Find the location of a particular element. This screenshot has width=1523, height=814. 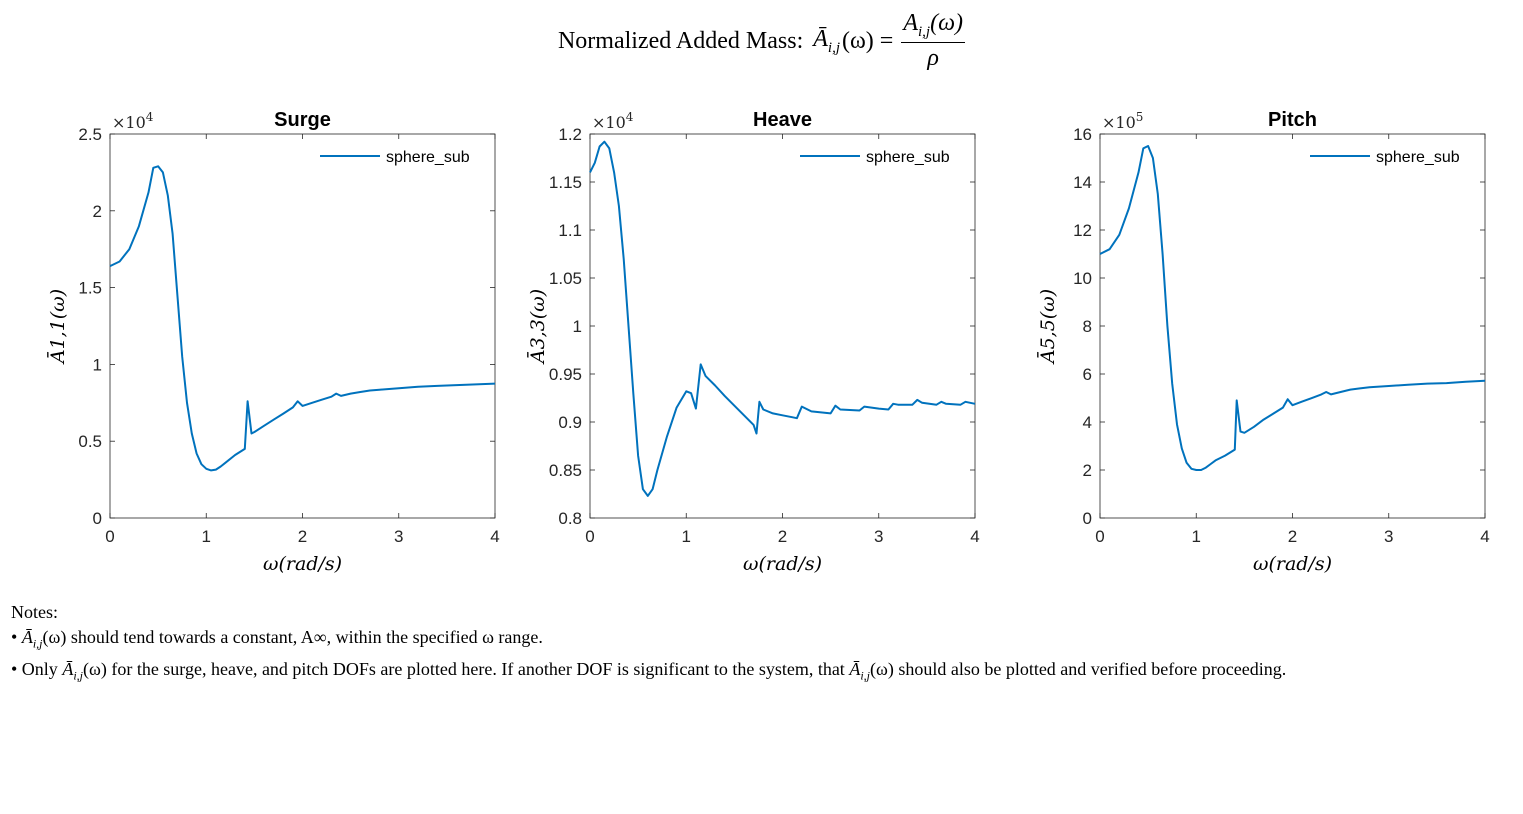

y-tick-label: 14 is located at coordinates (1082, 182).